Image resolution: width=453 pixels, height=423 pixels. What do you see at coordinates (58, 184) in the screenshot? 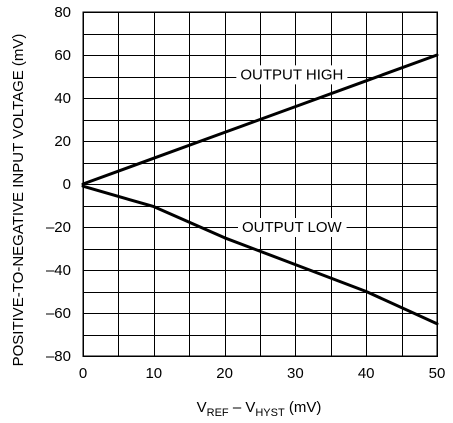
I see `y-tick-labels: –80 –60 –40 –20 0 20 40 60 80` at bounding box center [58, 184].